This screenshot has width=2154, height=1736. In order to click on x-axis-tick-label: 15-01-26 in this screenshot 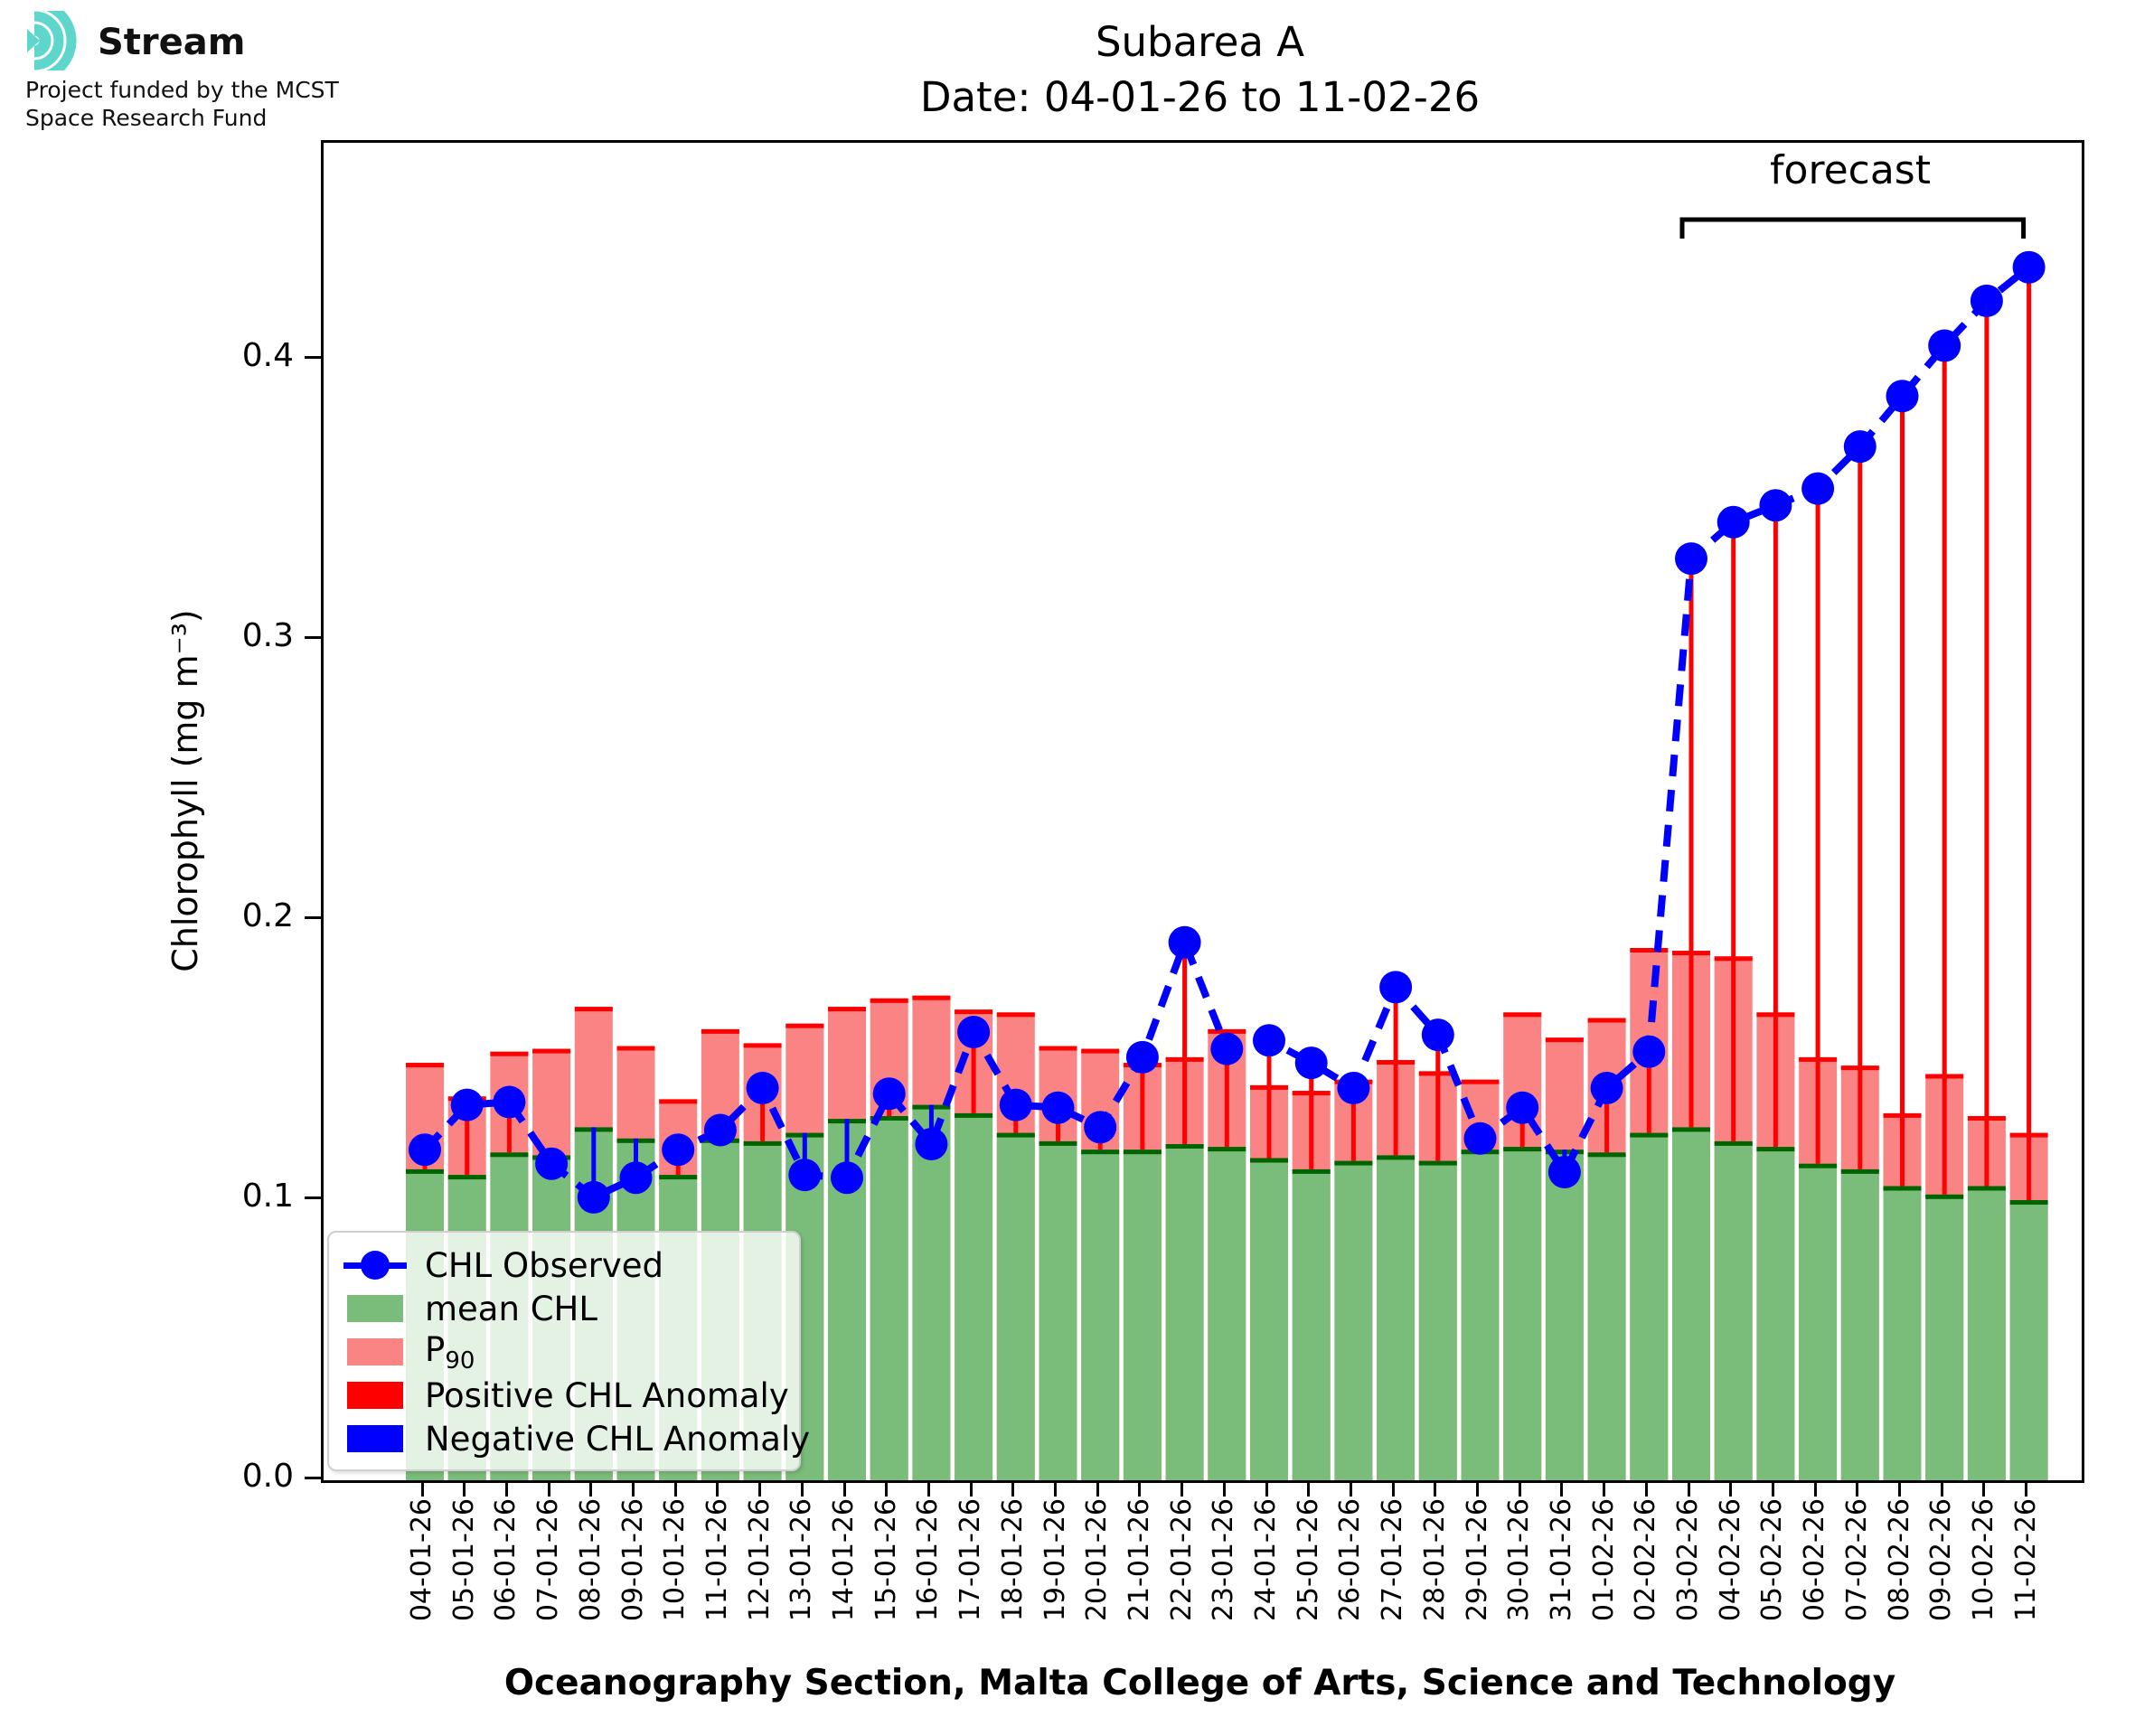, I will do `click(886, 1560)`.